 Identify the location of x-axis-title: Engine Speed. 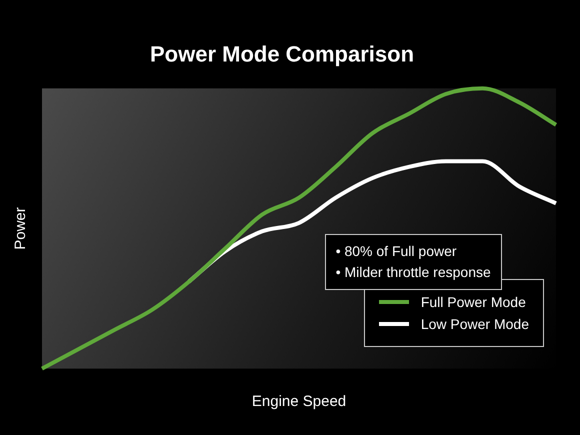
(299, 401).